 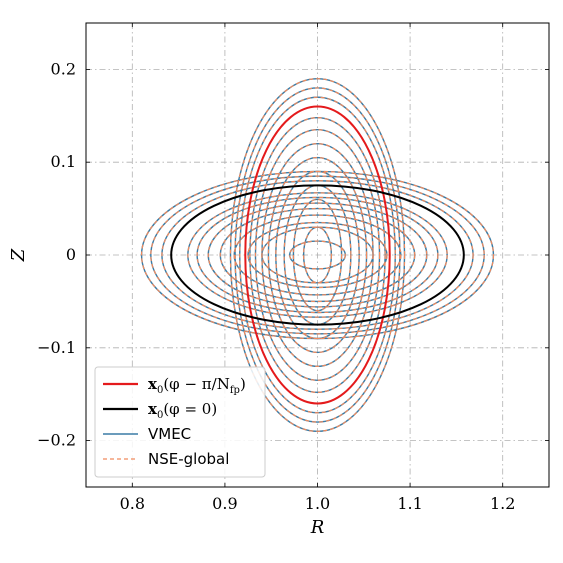 I want to click on y-tick-label: 0.1, so click(x=63, y=161).